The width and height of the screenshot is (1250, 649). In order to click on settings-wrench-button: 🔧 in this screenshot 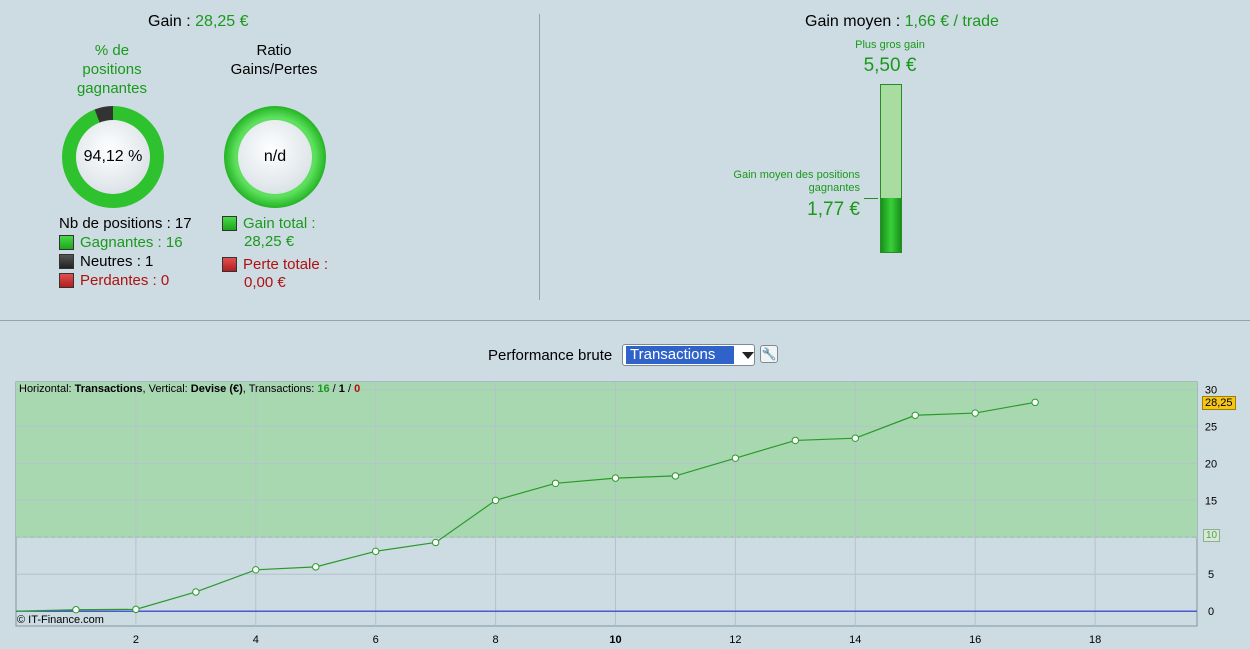, I will do `click(769, 354)`.